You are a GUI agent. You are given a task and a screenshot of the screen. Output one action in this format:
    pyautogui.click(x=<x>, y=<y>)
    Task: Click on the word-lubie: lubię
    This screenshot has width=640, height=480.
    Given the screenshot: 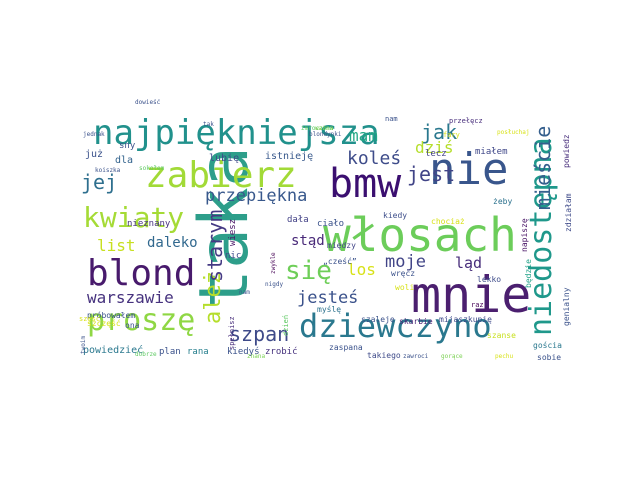 What is the action you would take?
    pyautogui.click(x=224, y=158)
    